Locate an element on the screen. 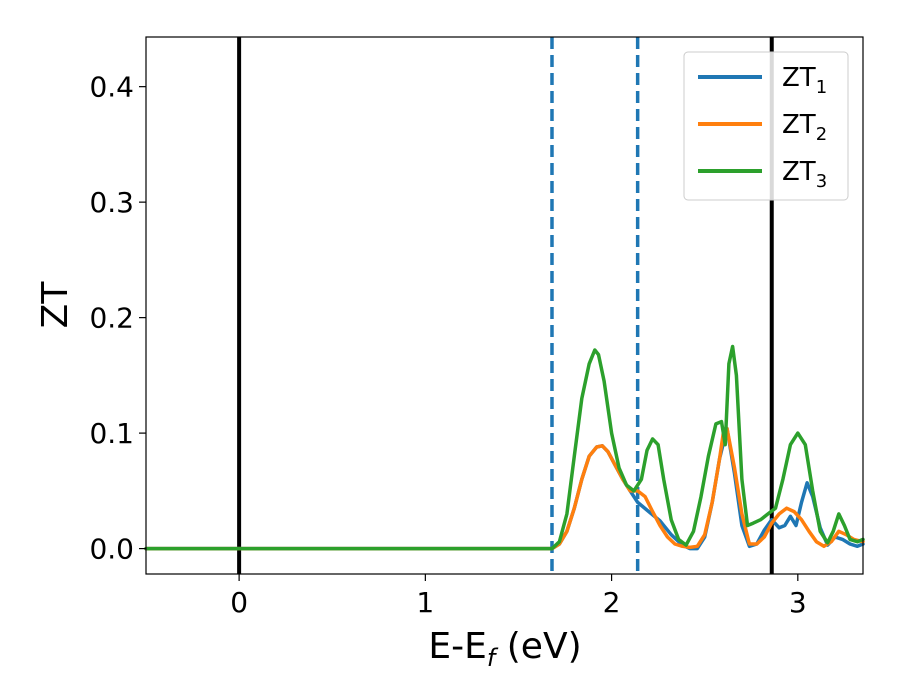 Image resolution: width=900 pixels, height=700 pixels. legend-label-2: ZT2 is located at coordinates (804, 127).